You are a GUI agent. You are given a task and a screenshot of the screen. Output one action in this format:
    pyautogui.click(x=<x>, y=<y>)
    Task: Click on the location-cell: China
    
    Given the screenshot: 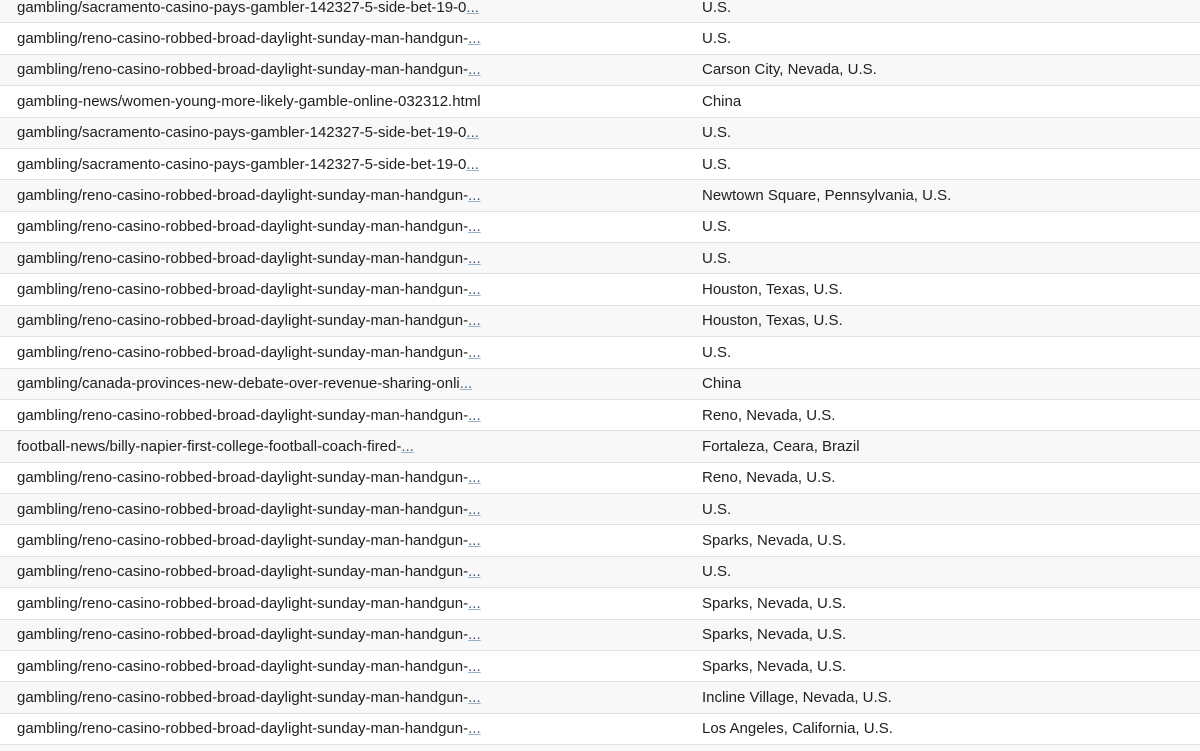 What is the action you would take?
    pyautogui.click(x=722, y=101)
    